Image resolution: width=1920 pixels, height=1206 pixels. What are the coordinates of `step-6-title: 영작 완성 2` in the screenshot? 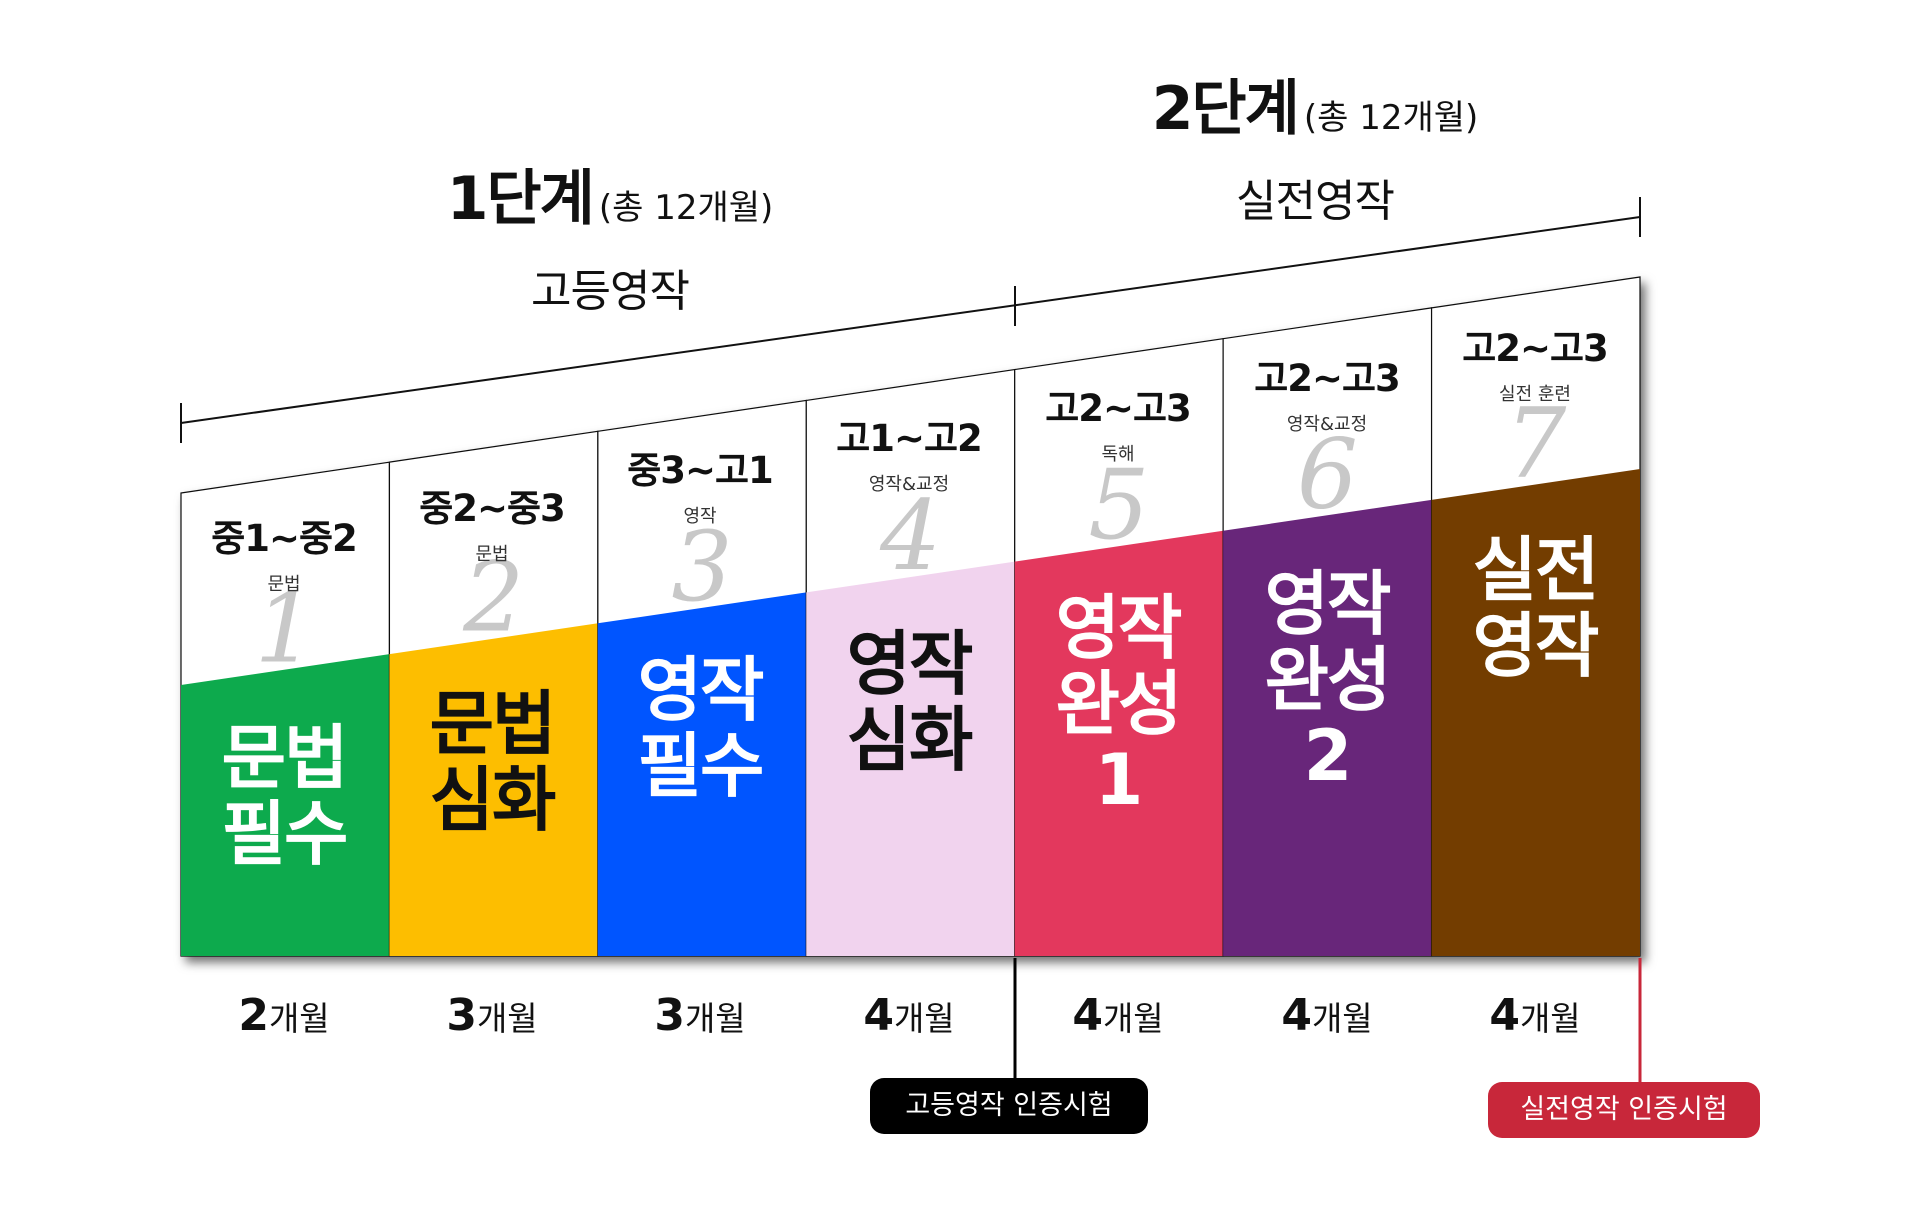 It's located at (1327, 680).